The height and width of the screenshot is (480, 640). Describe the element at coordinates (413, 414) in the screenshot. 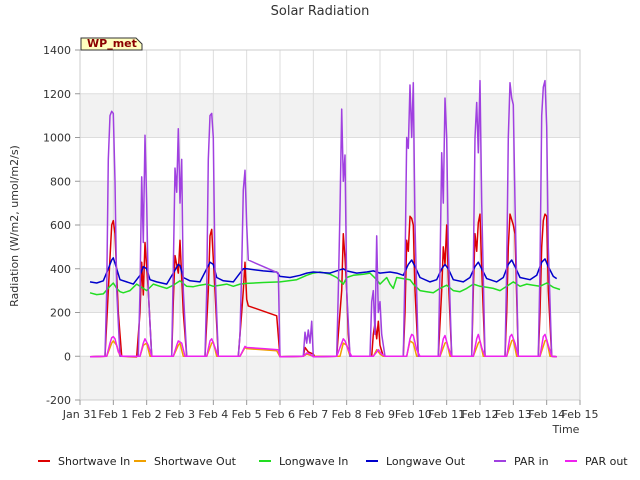

I see `x-tick-label: Feb 10` at that location.